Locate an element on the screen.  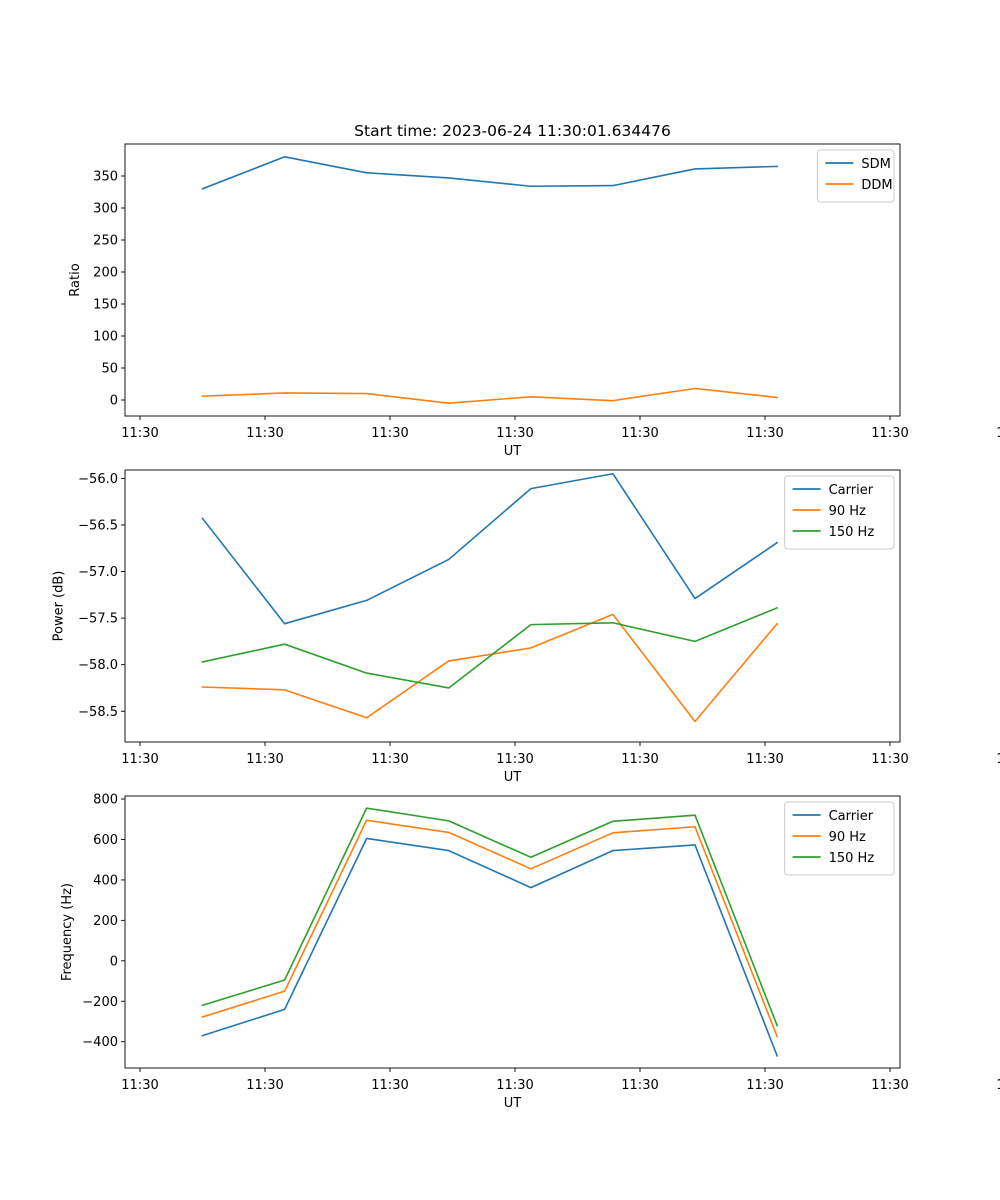
y-tick-label: 800 is located at coordinates (105, 800).